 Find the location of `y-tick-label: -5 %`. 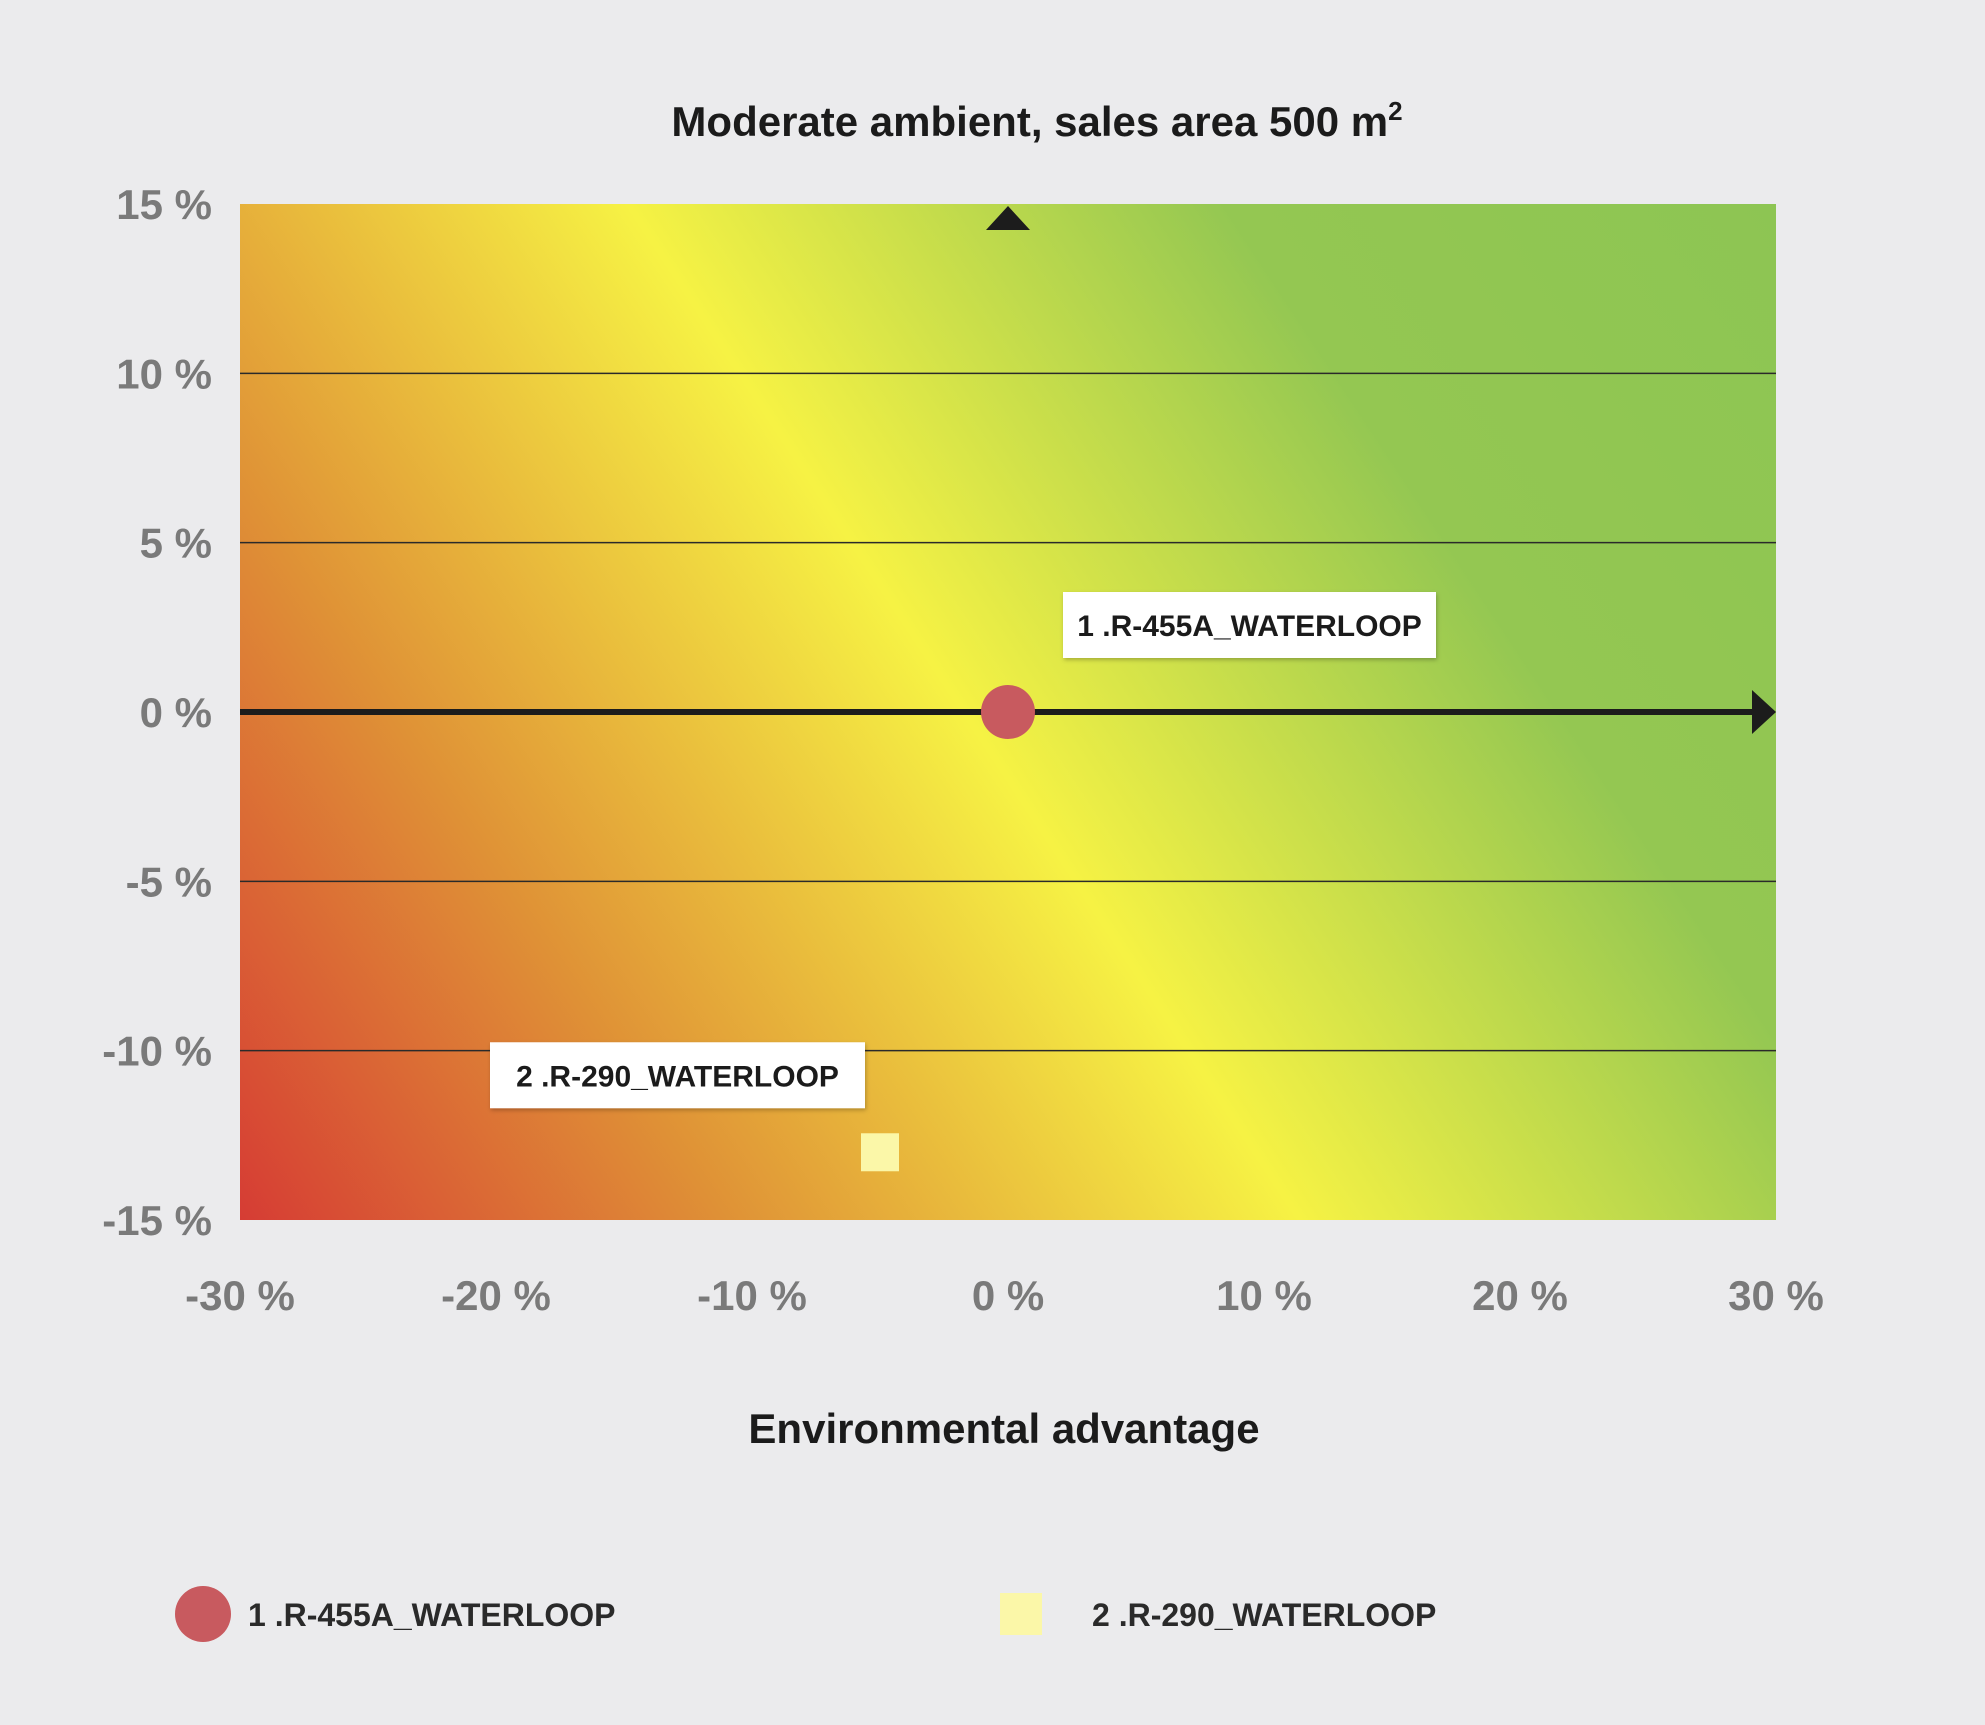

y-tick-label: -5 % is located at coordinates (169, 881).